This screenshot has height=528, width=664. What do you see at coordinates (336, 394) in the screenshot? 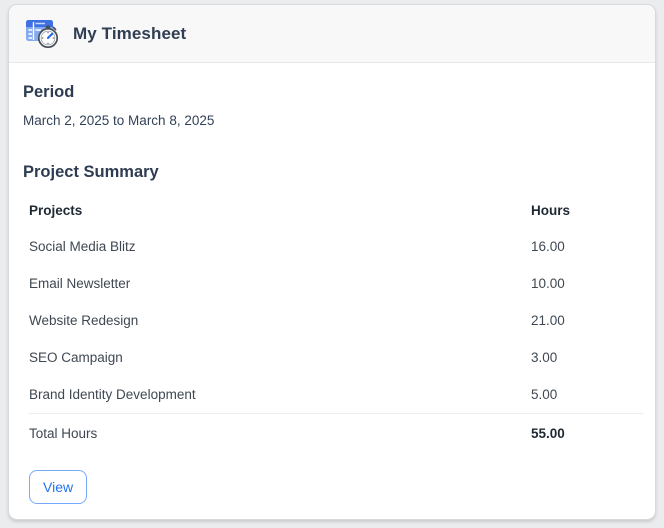
I see `table-row: Brand Identity Development 5.00` at bounding box center [336, 394].